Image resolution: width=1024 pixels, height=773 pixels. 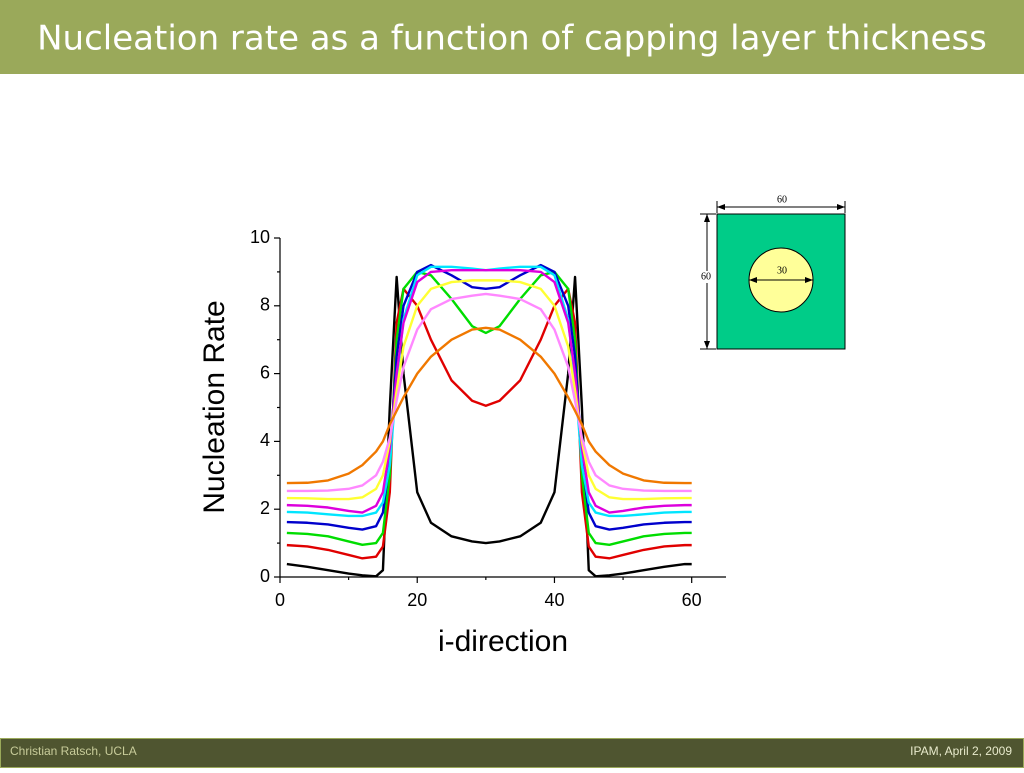 I want to click on y-tick-label: 4, so click(x=265, y=440).